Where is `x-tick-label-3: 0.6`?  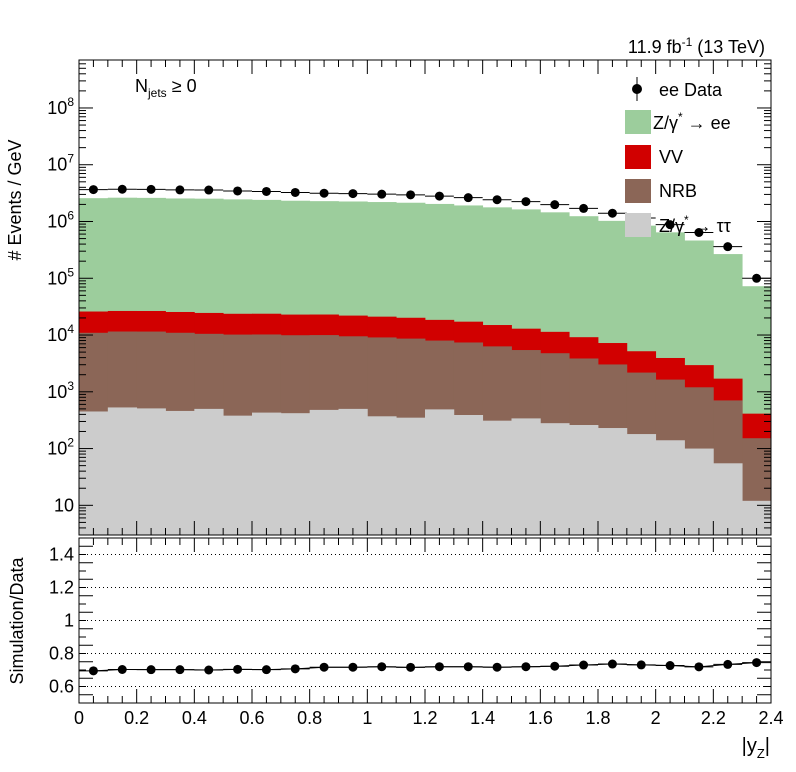 x-tick-label-3: 0.6 is located at coordinates (251, 718).